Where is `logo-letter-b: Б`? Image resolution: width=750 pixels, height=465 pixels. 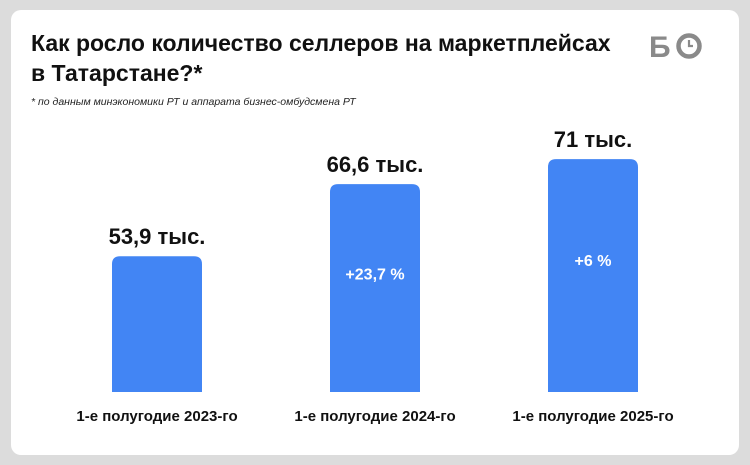 logo-letter-b: Б is located at coordinates (660, 46).